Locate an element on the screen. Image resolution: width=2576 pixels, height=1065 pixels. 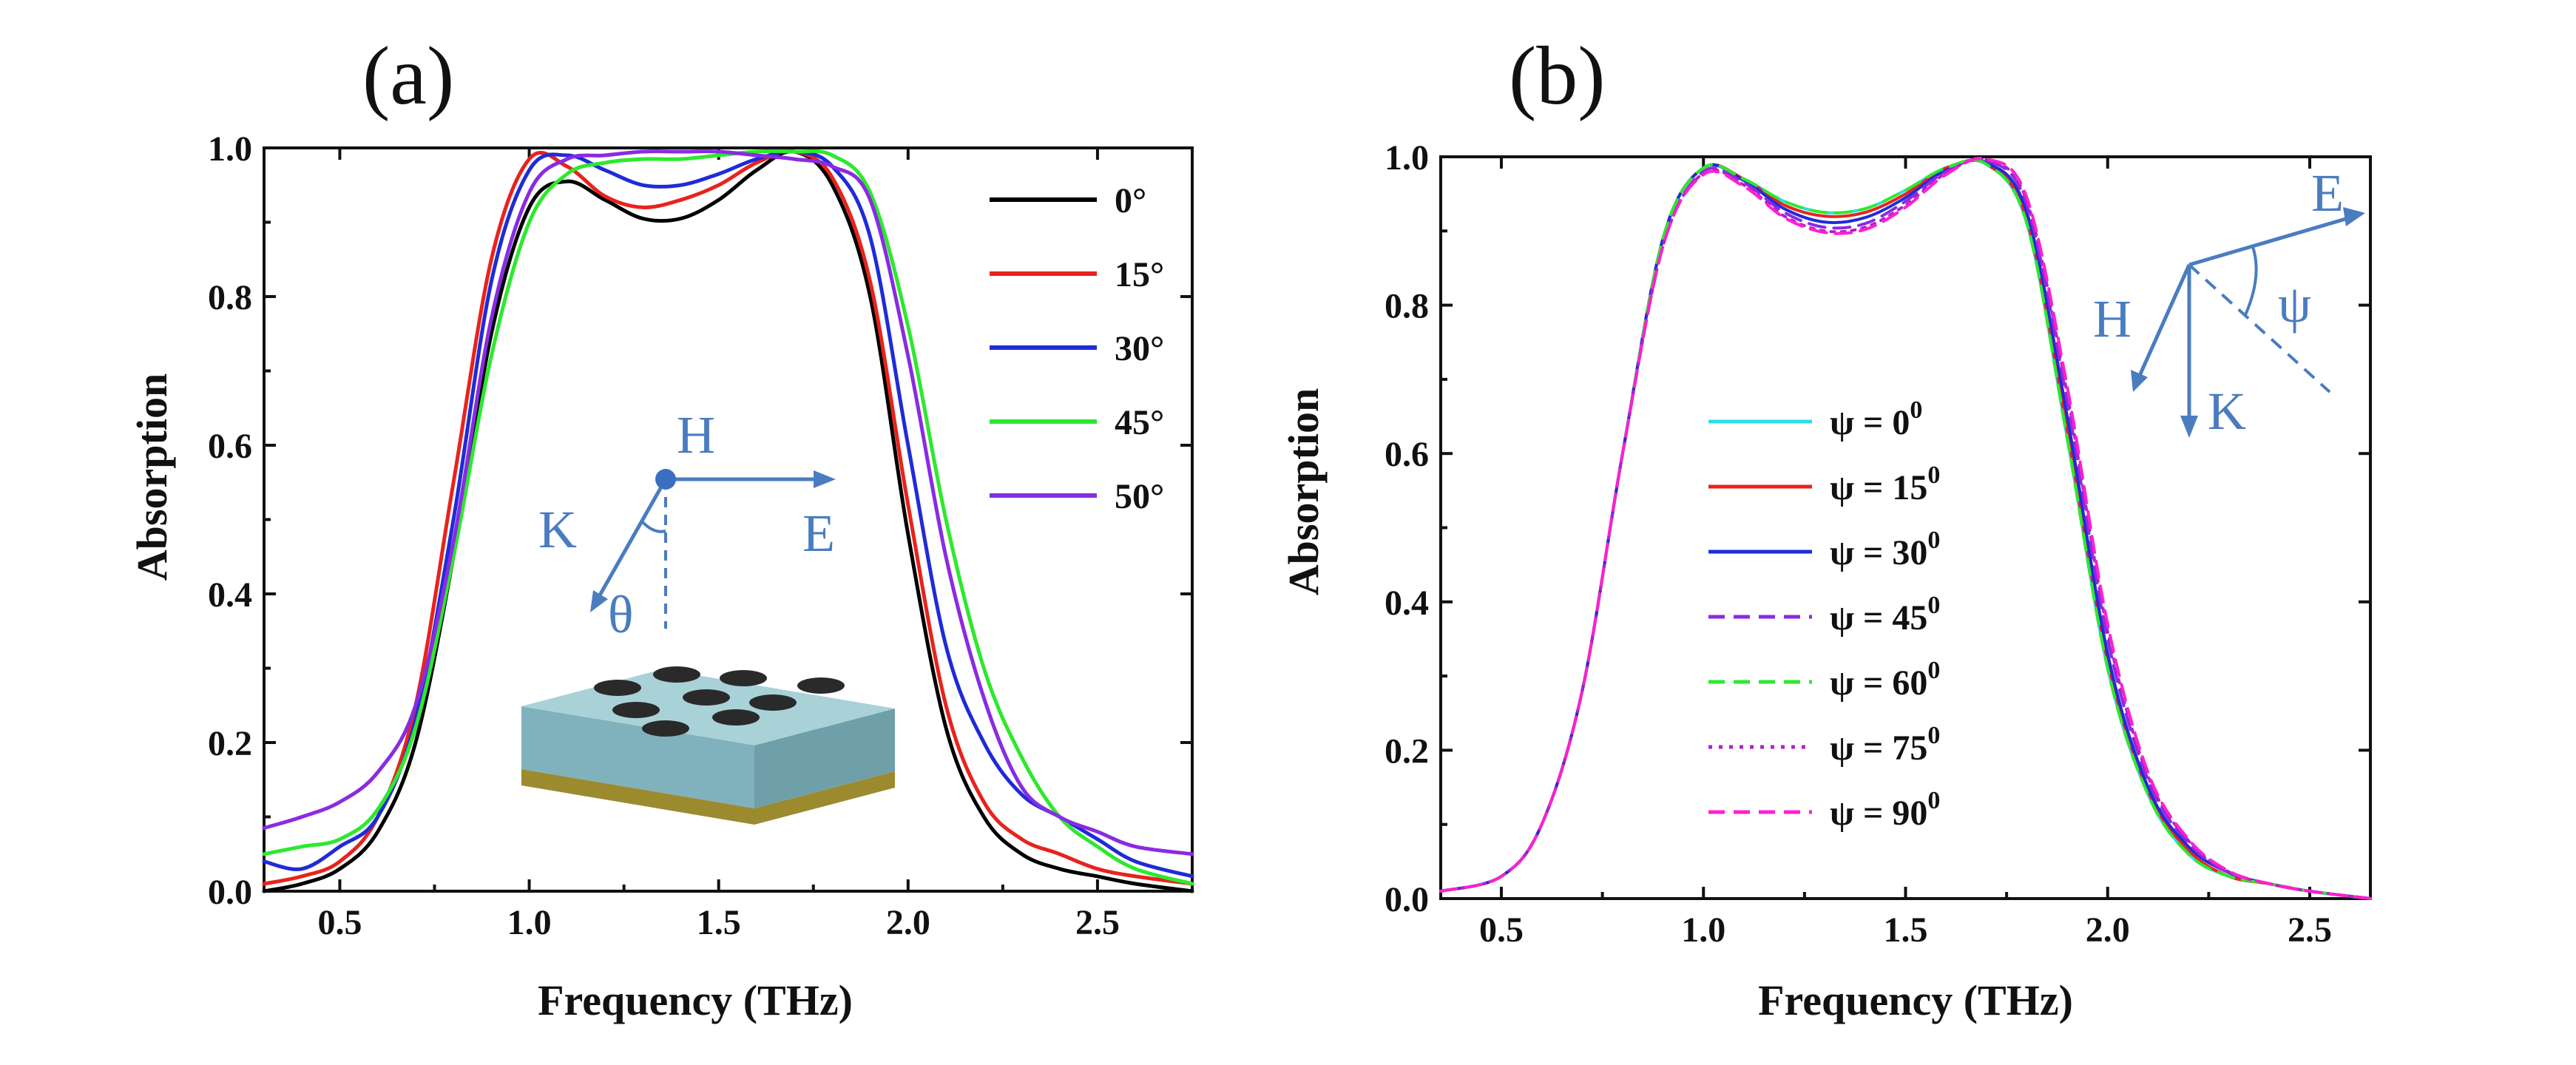
legend-label-text: 50° is located at coordinates (1139, 497).